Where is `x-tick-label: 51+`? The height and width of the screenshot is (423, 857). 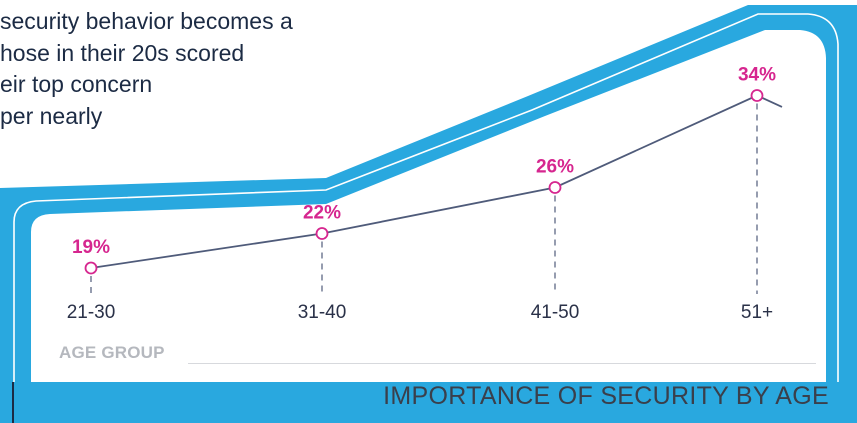 x-tick-label: 51+ is located at coordinates (757, 312).